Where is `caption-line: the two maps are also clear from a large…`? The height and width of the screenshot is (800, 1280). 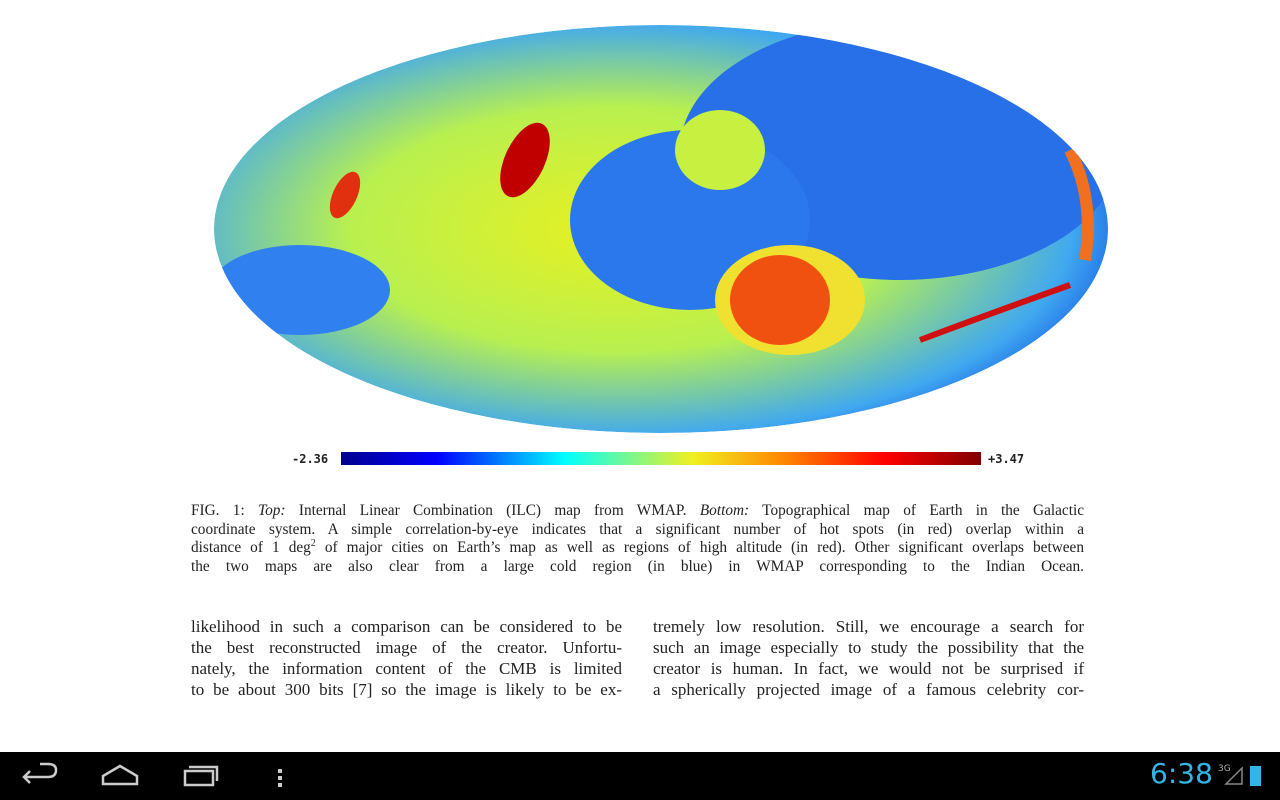
caption-line: the two maps are also clear from a large… is located at coordinates (637, 567).